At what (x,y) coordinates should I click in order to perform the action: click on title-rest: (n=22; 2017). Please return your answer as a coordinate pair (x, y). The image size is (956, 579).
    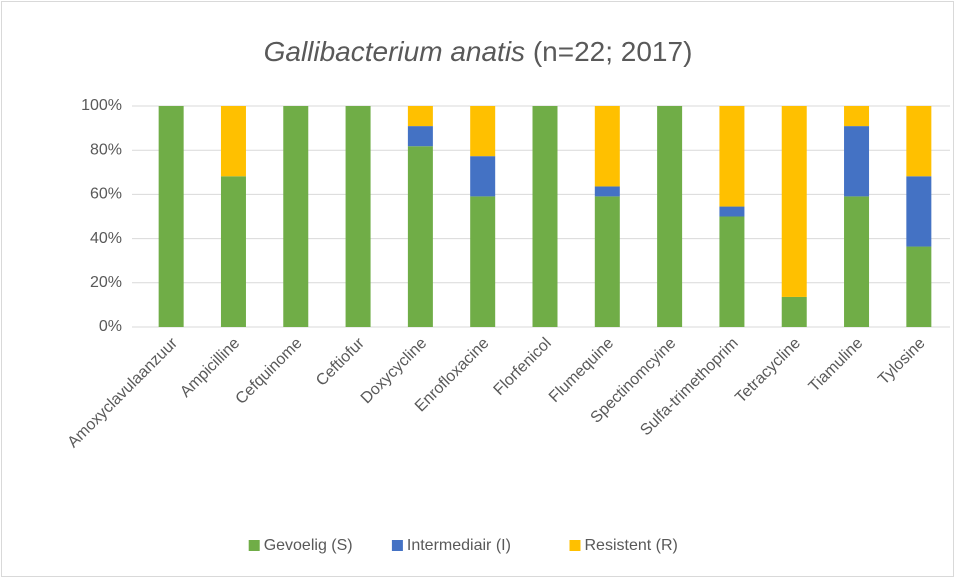
    Looking at the image, I should click on (613, 51).